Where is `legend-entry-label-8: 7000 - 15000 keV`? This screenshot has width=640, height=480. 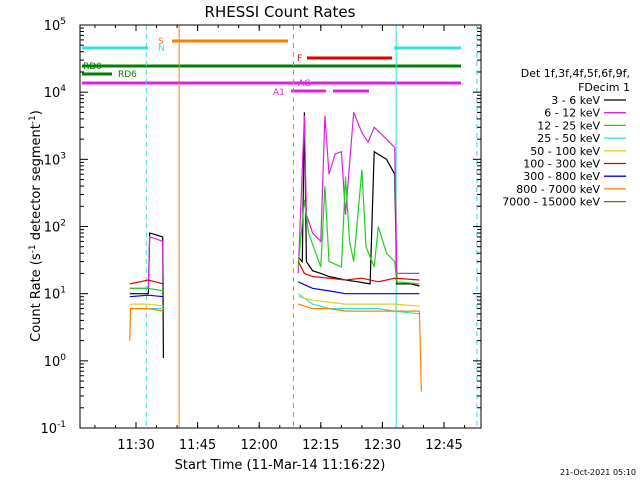
legend-entry-label-8: 7000 - 15000 keV is located at coordinates (551, 202).